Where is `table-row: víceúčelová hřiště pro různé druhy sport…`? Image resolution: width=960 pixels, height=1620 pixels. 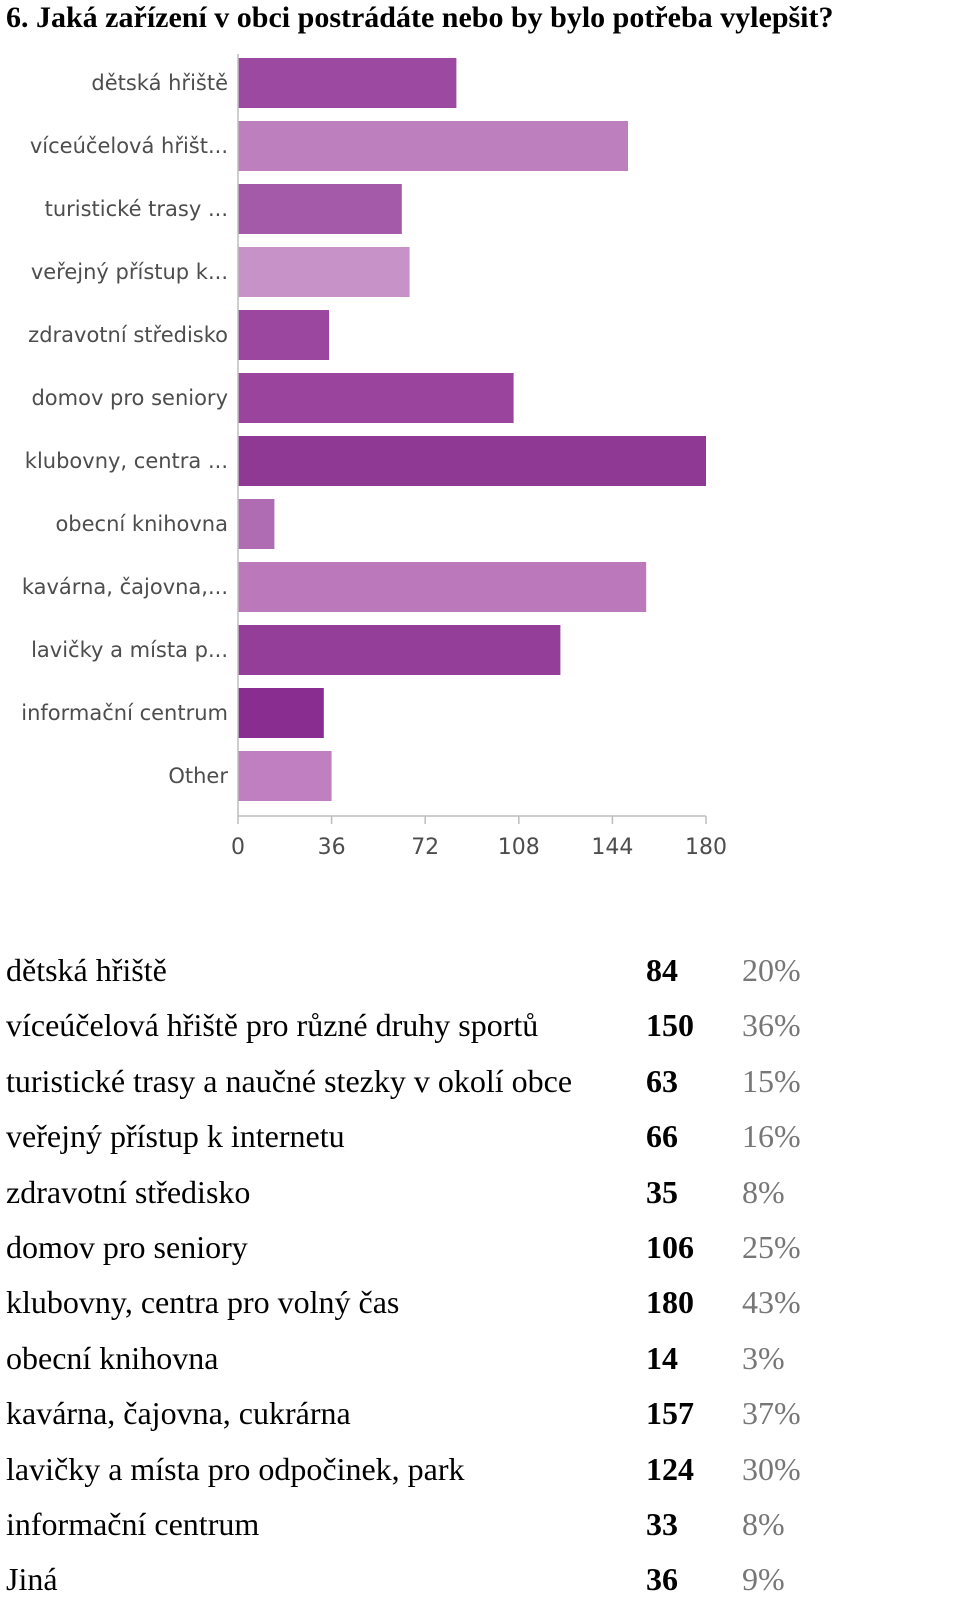
table-row: víceúčelová hřiště pro různé druhy sport… is located at coordinates (476, 1029).